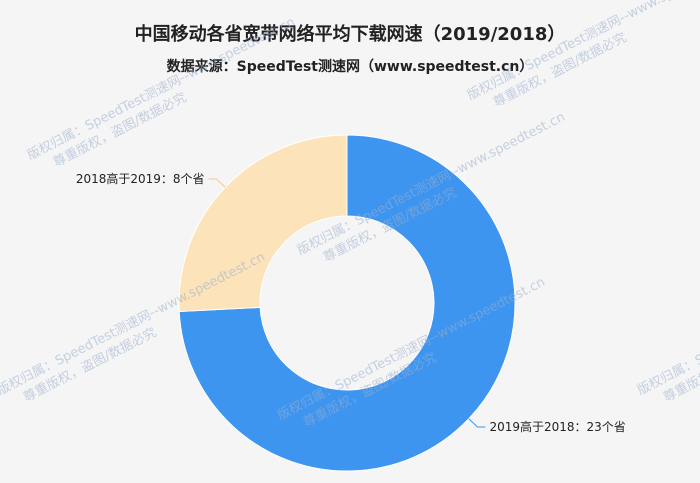 This screenshot has width=700, height=483. Describe the element at coordinates (350, 34) in the screenshot. I see `chart-title: 中国移动各省宽带网络平均下载网速（2019/2018）` at that location.